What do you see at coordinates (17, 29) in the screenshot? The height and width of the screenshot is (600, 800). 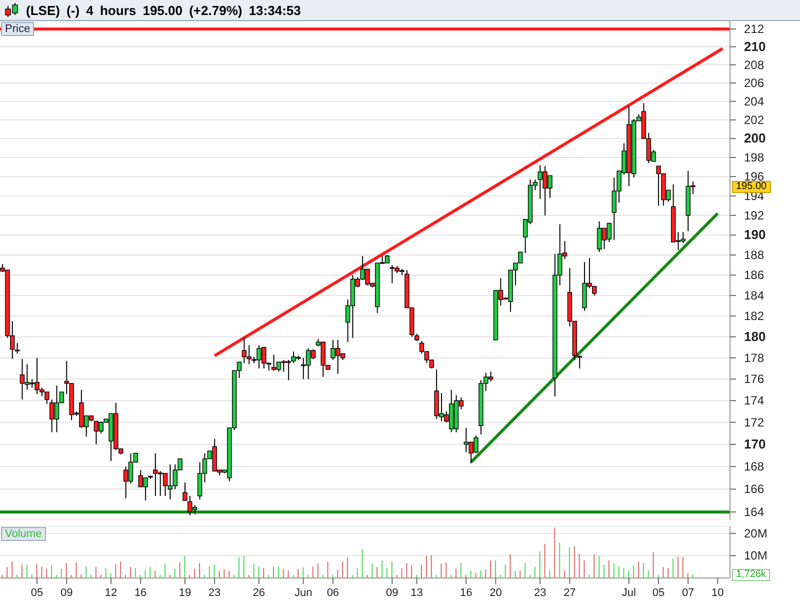 I see `y-axis-title: Price` at bounding box center [17, 29].